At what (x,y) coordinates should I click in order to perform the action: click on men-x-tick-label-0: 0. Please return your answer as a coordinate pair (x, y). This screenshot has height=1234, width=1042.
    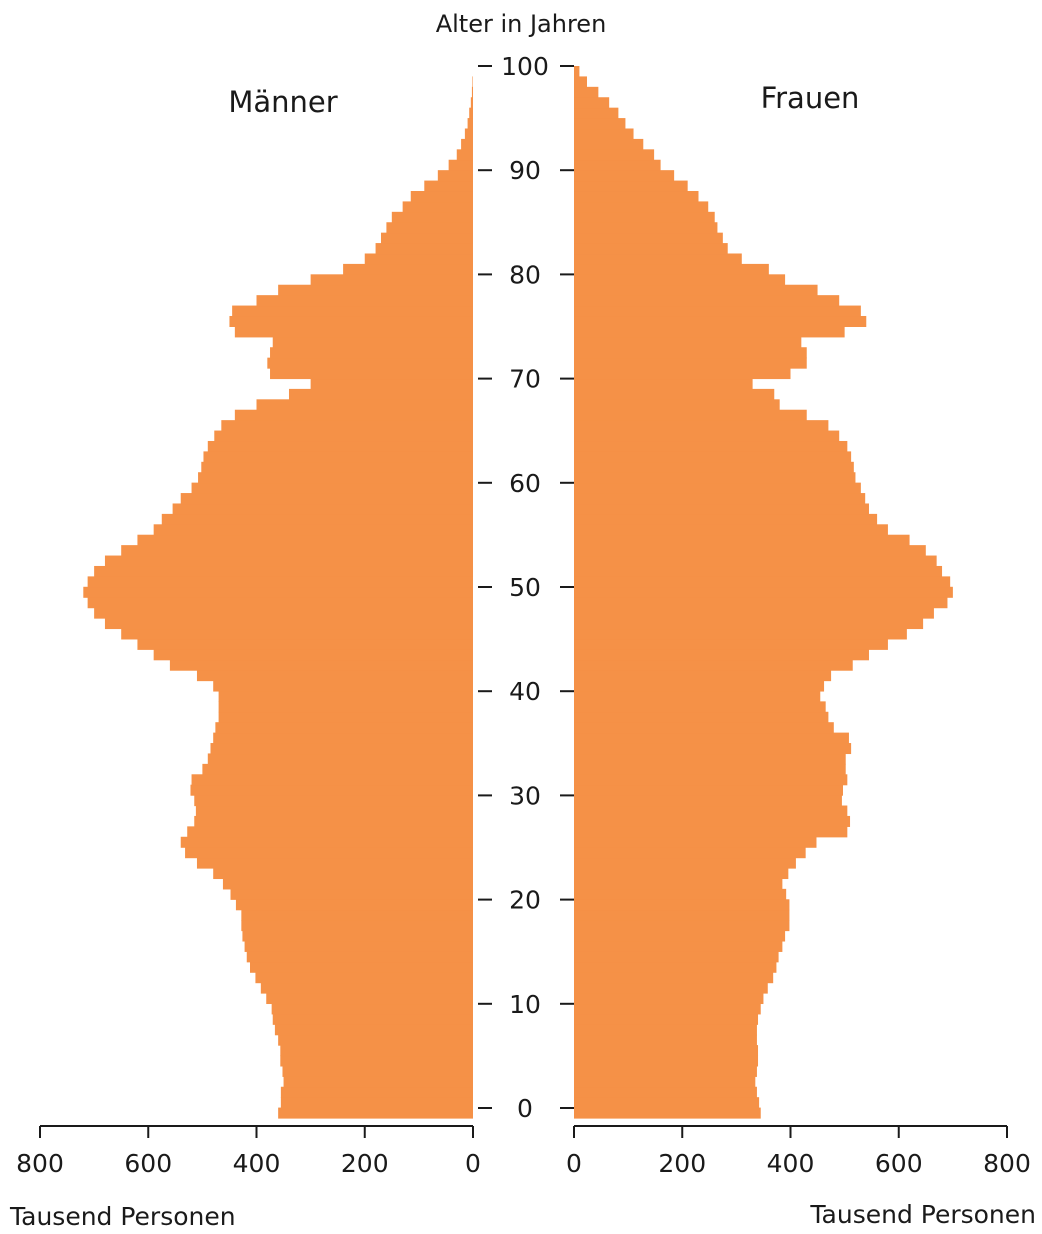
    Looking at the image, I should click on (473, 1163).